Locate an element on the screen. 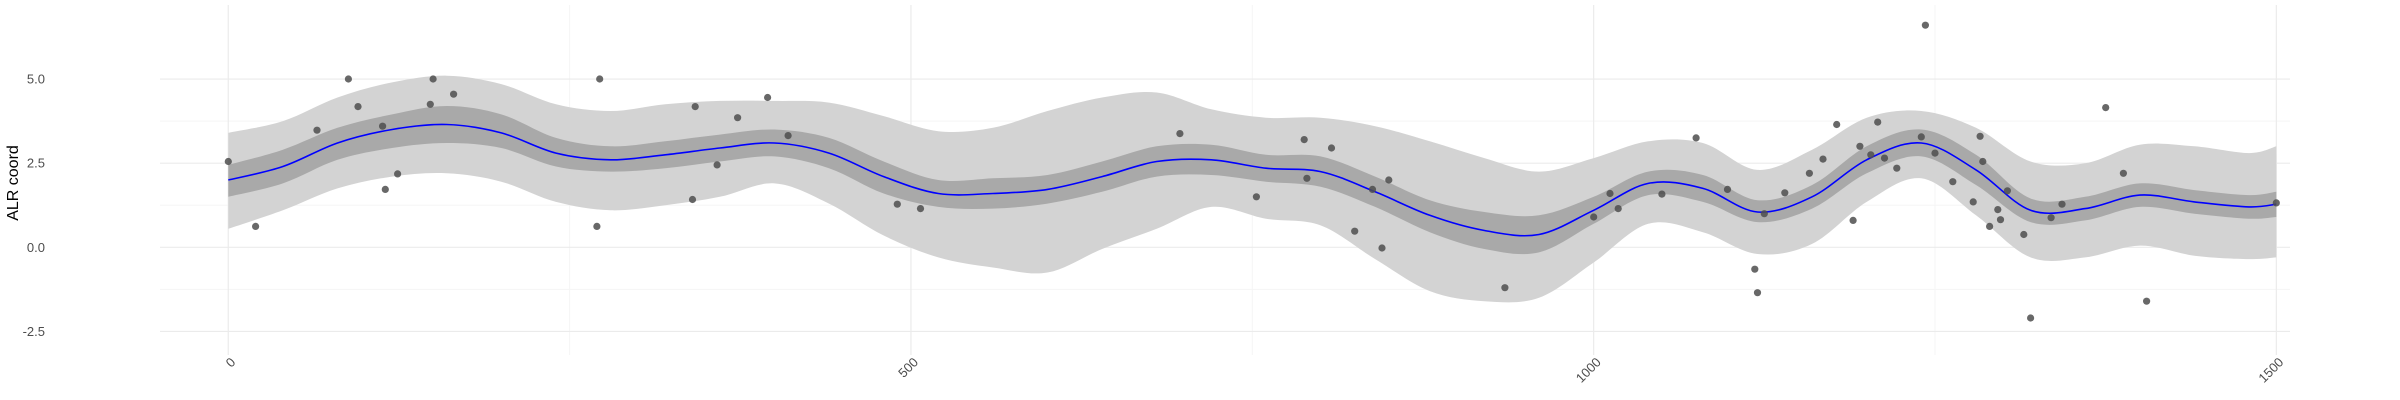 This screenshot has width=2400, height=400. y-tick-label: 2.5 is located at coordinates (36, 163).